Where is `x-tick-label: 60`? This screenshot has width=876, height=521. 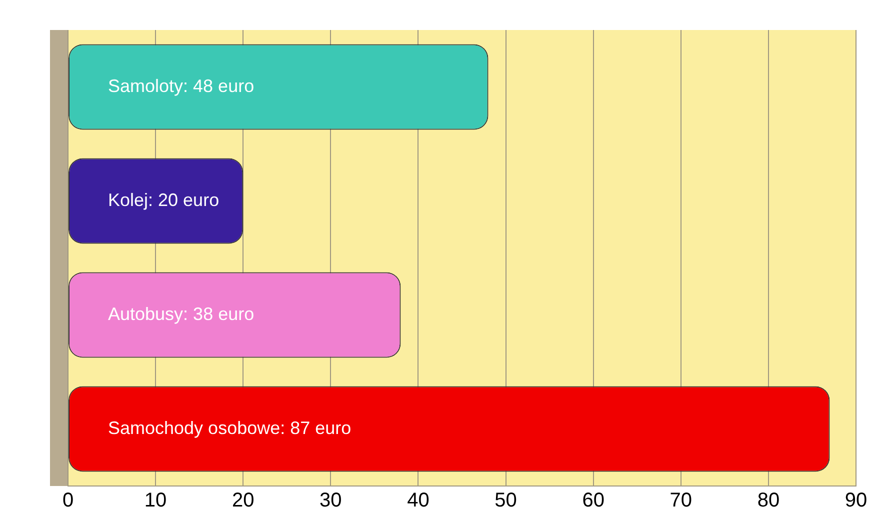
x-tick-label: 60 is located at coordinates (593, 501).